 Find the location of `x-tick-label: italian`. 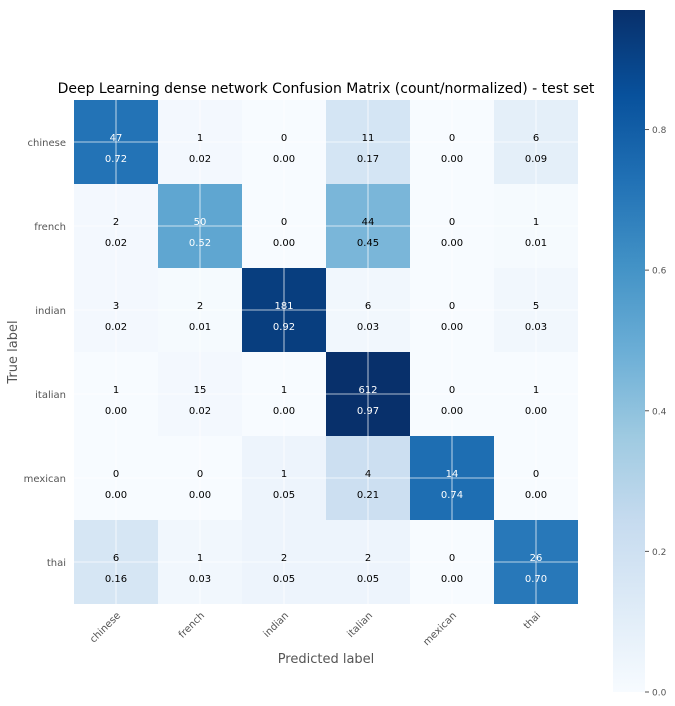

x-tick-label: italian is located at coordinates (361, 625).